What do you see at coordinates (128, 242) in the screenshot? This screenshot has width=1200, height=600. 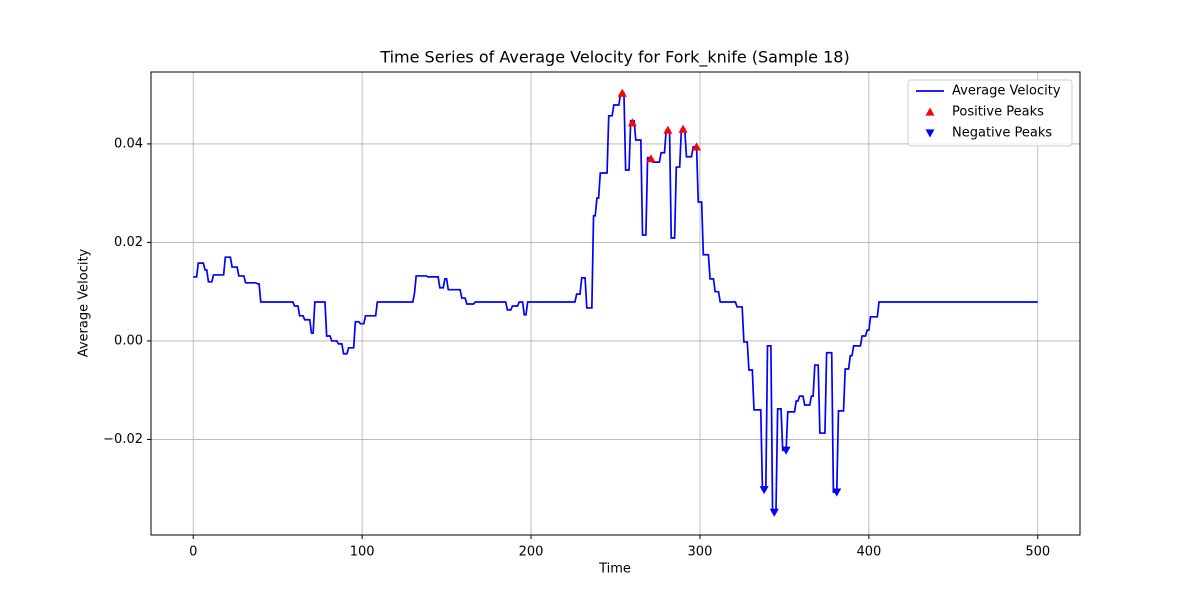 I see `y-tick-label: 0.02` at bounding box center [128, 242].